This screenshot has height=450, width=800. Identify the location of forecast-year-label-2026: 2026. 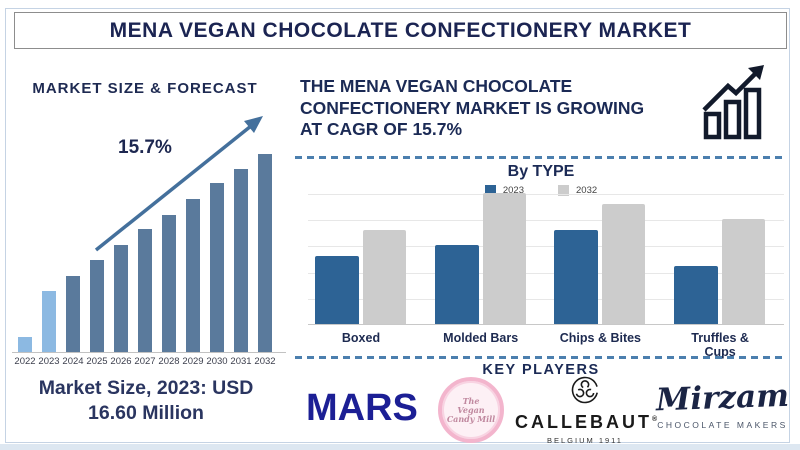
(121, 361).